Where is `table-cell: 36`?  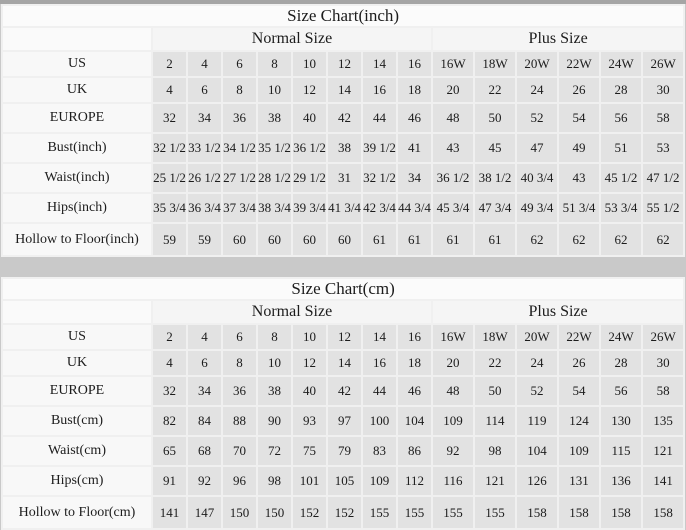
table-cell: 36 is located at coordinates (239, 118).